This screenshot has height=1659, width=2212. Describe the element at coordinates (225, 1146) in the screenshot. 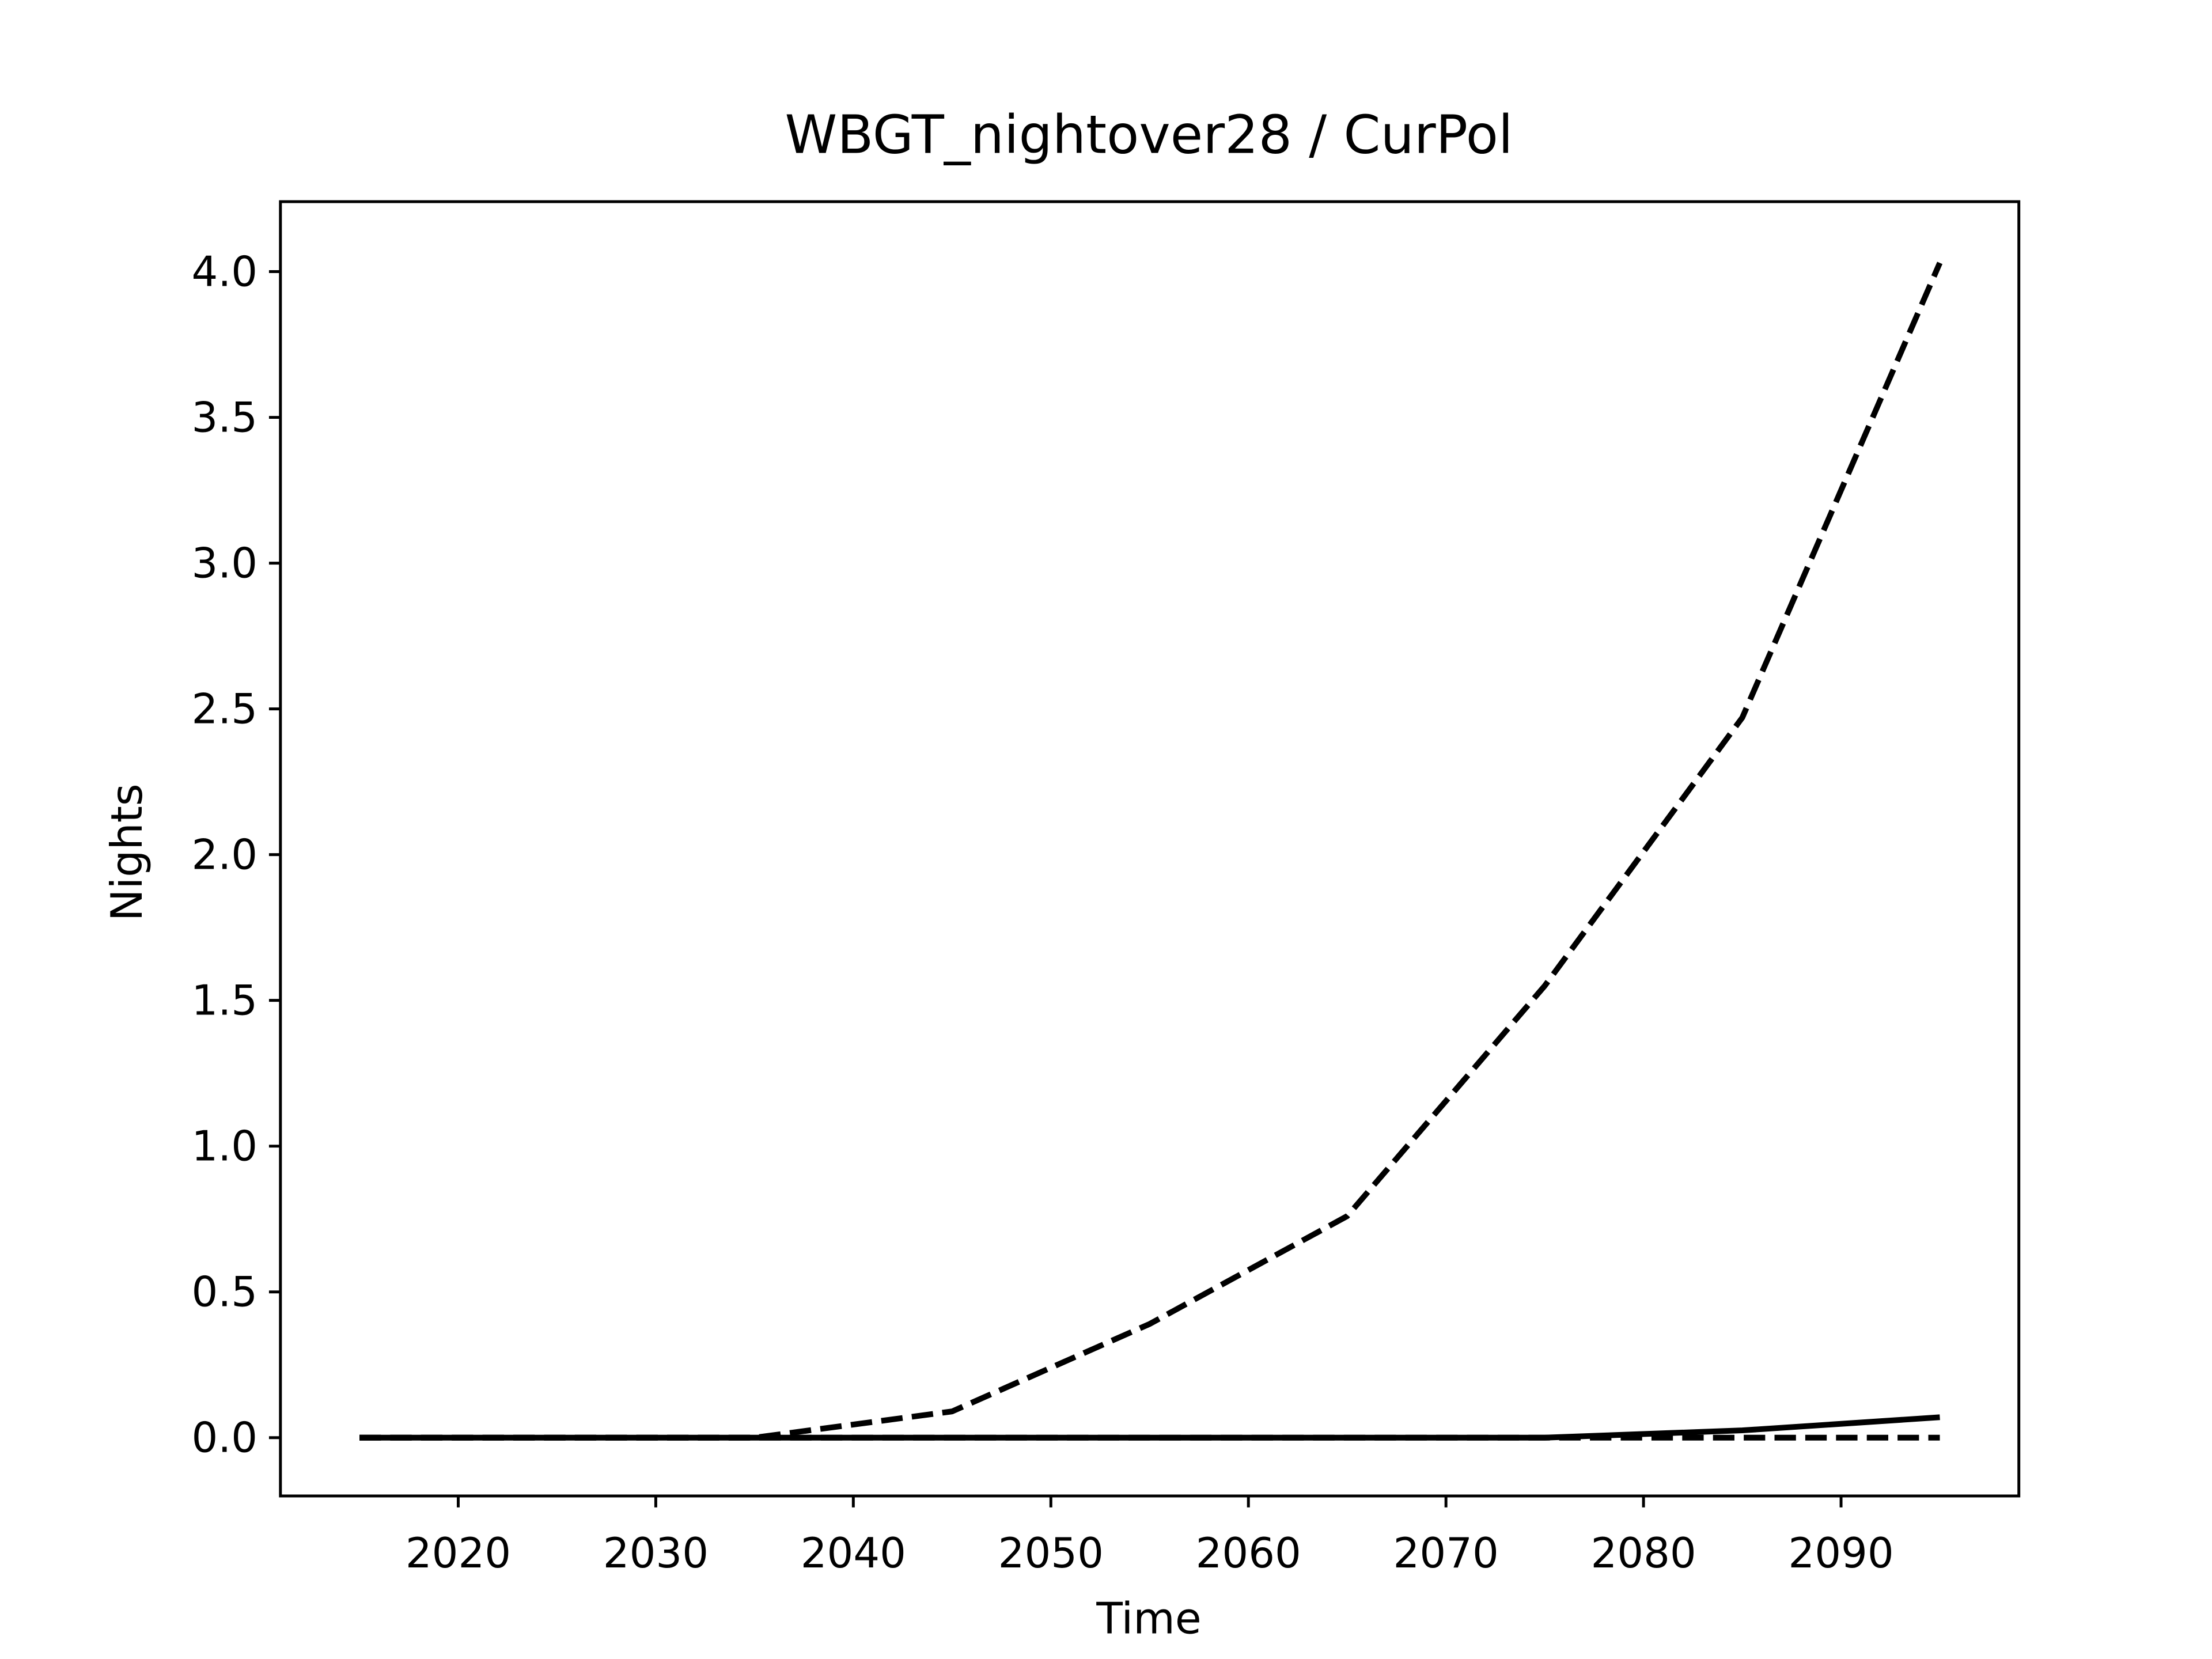

I see `y-tick-label: 1.0` at that location.